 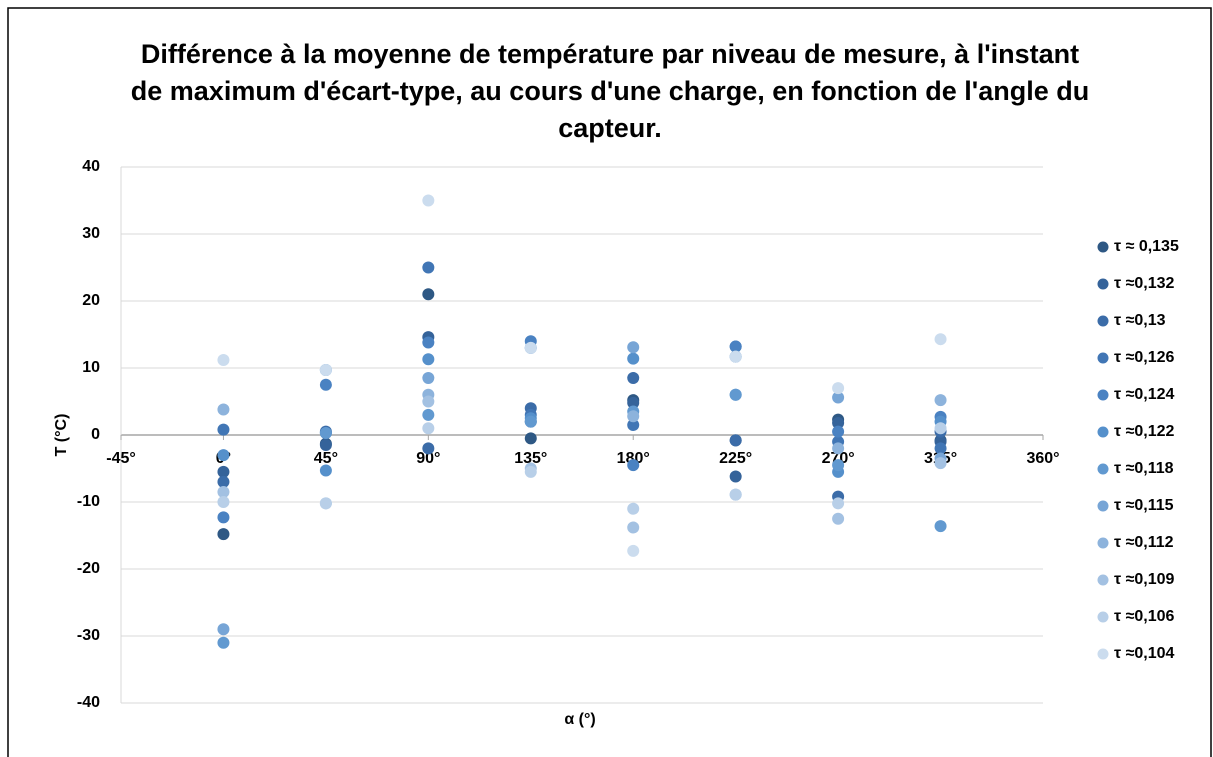 I want to click on y-tick-label: 30, so click(x=91, y=233).